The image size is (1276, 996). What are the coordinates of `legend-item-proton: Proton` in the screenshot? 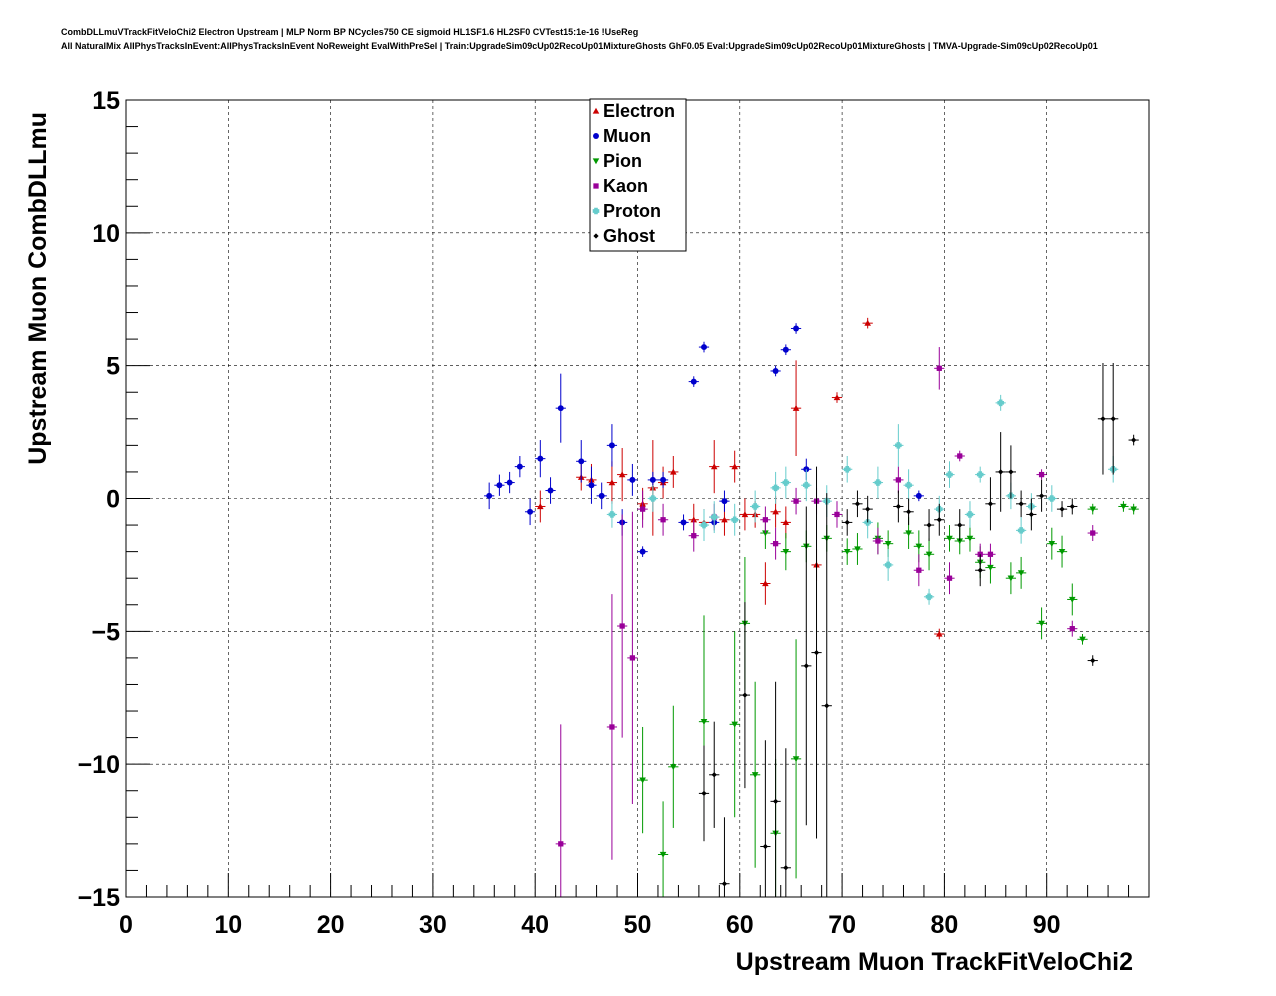 It's located at (626, 211).